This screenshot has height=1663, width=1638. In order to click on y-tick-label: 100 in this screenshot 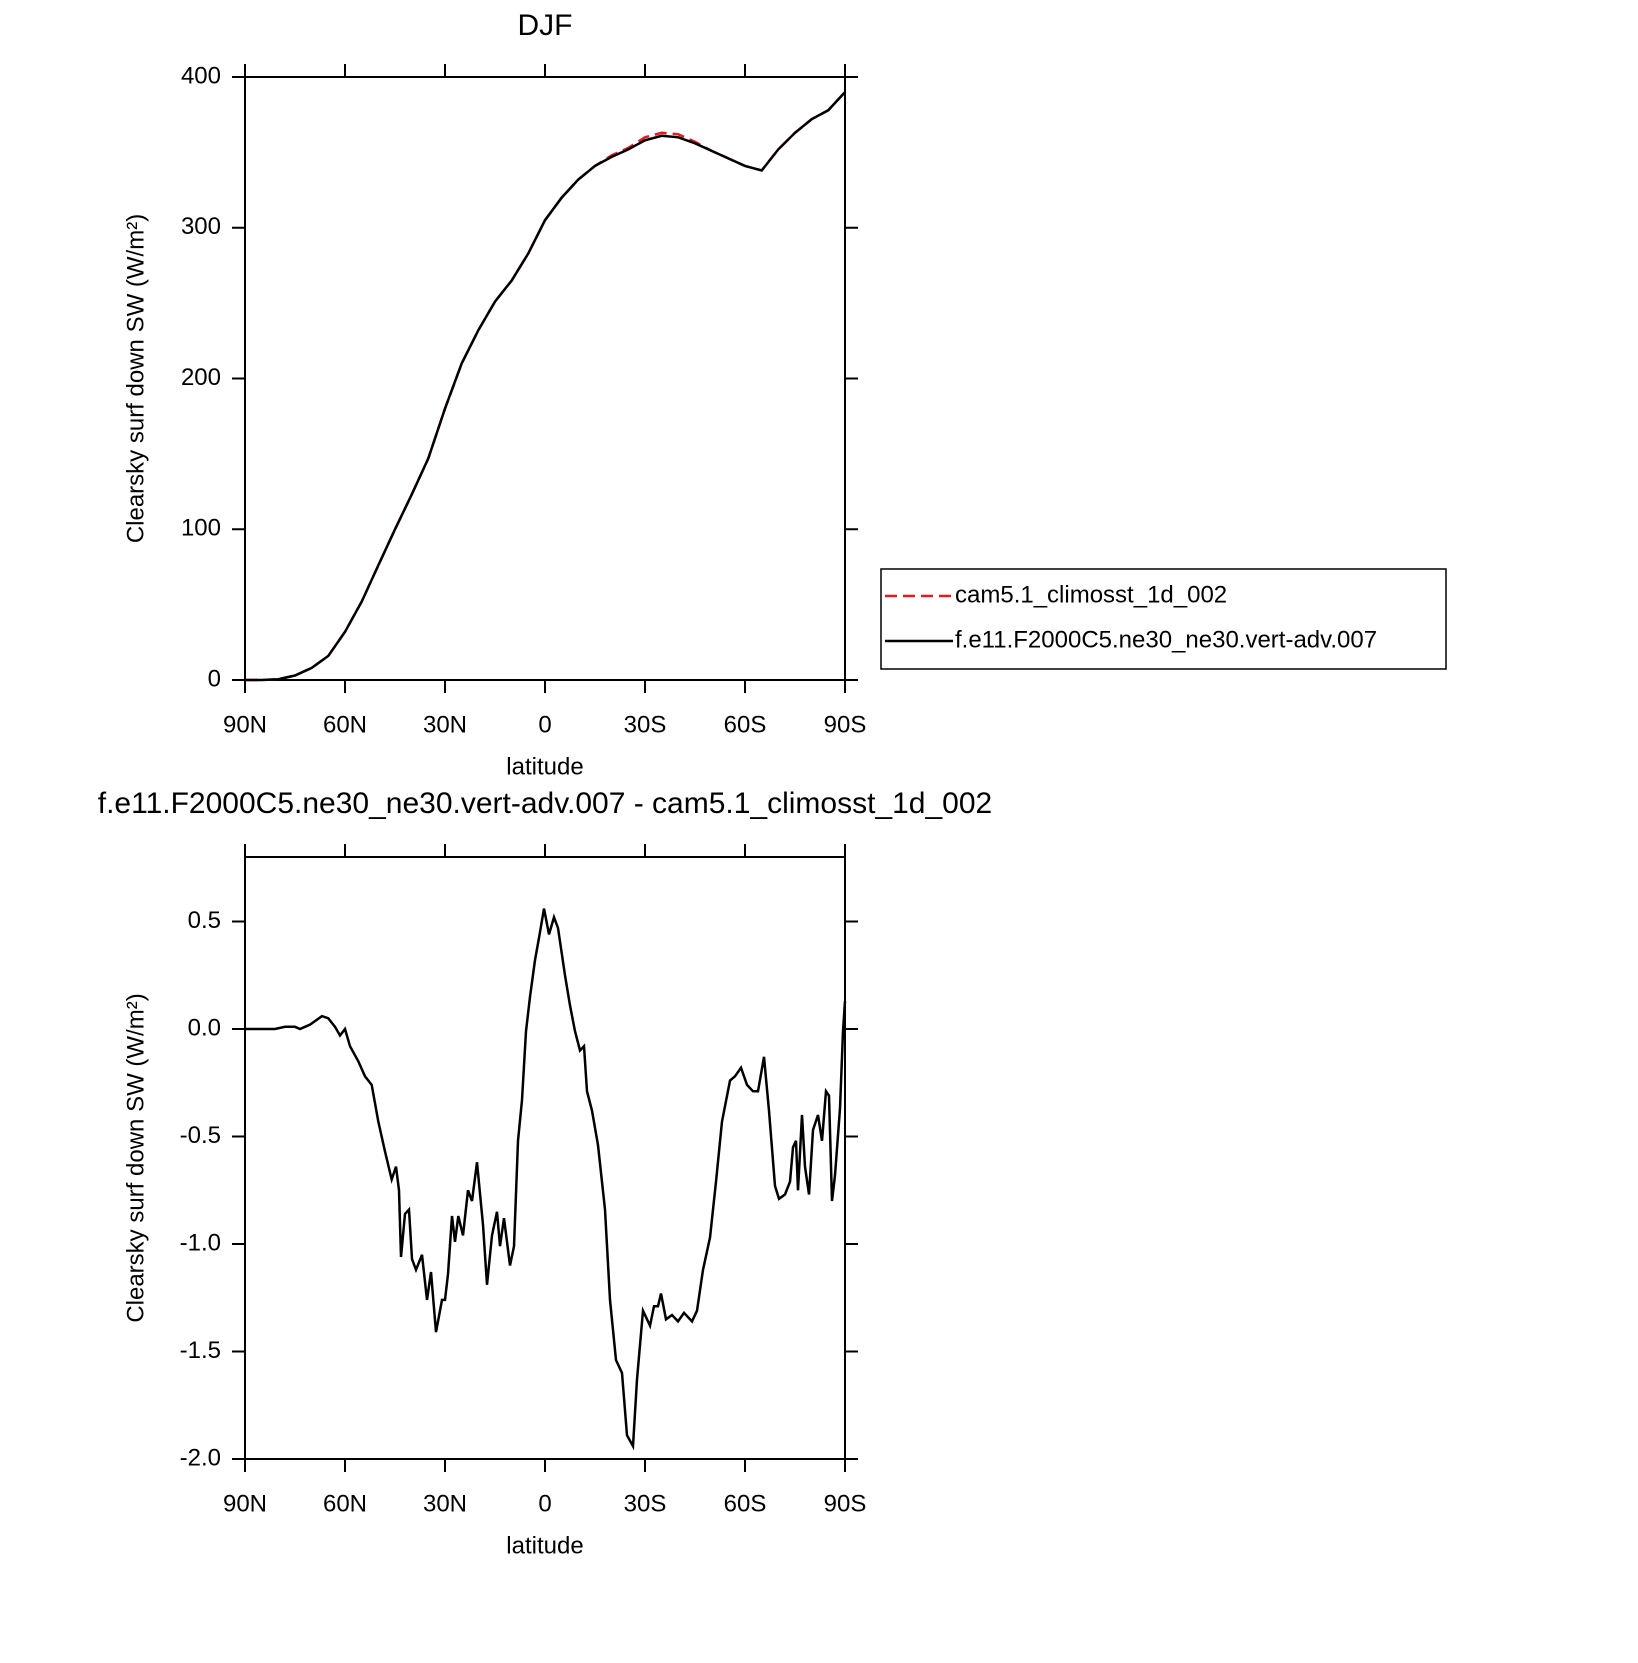, I will do `click(201, 528)`.